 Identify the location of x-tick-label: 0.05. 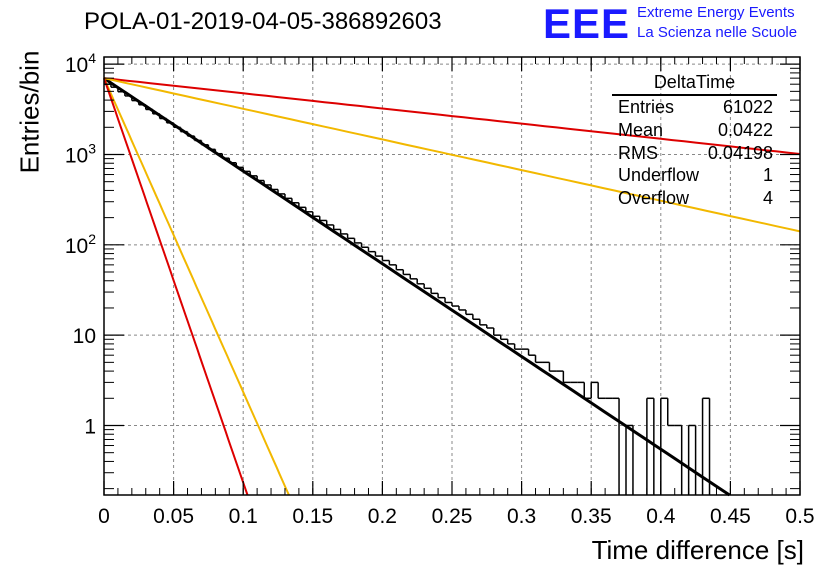
(173, 516).